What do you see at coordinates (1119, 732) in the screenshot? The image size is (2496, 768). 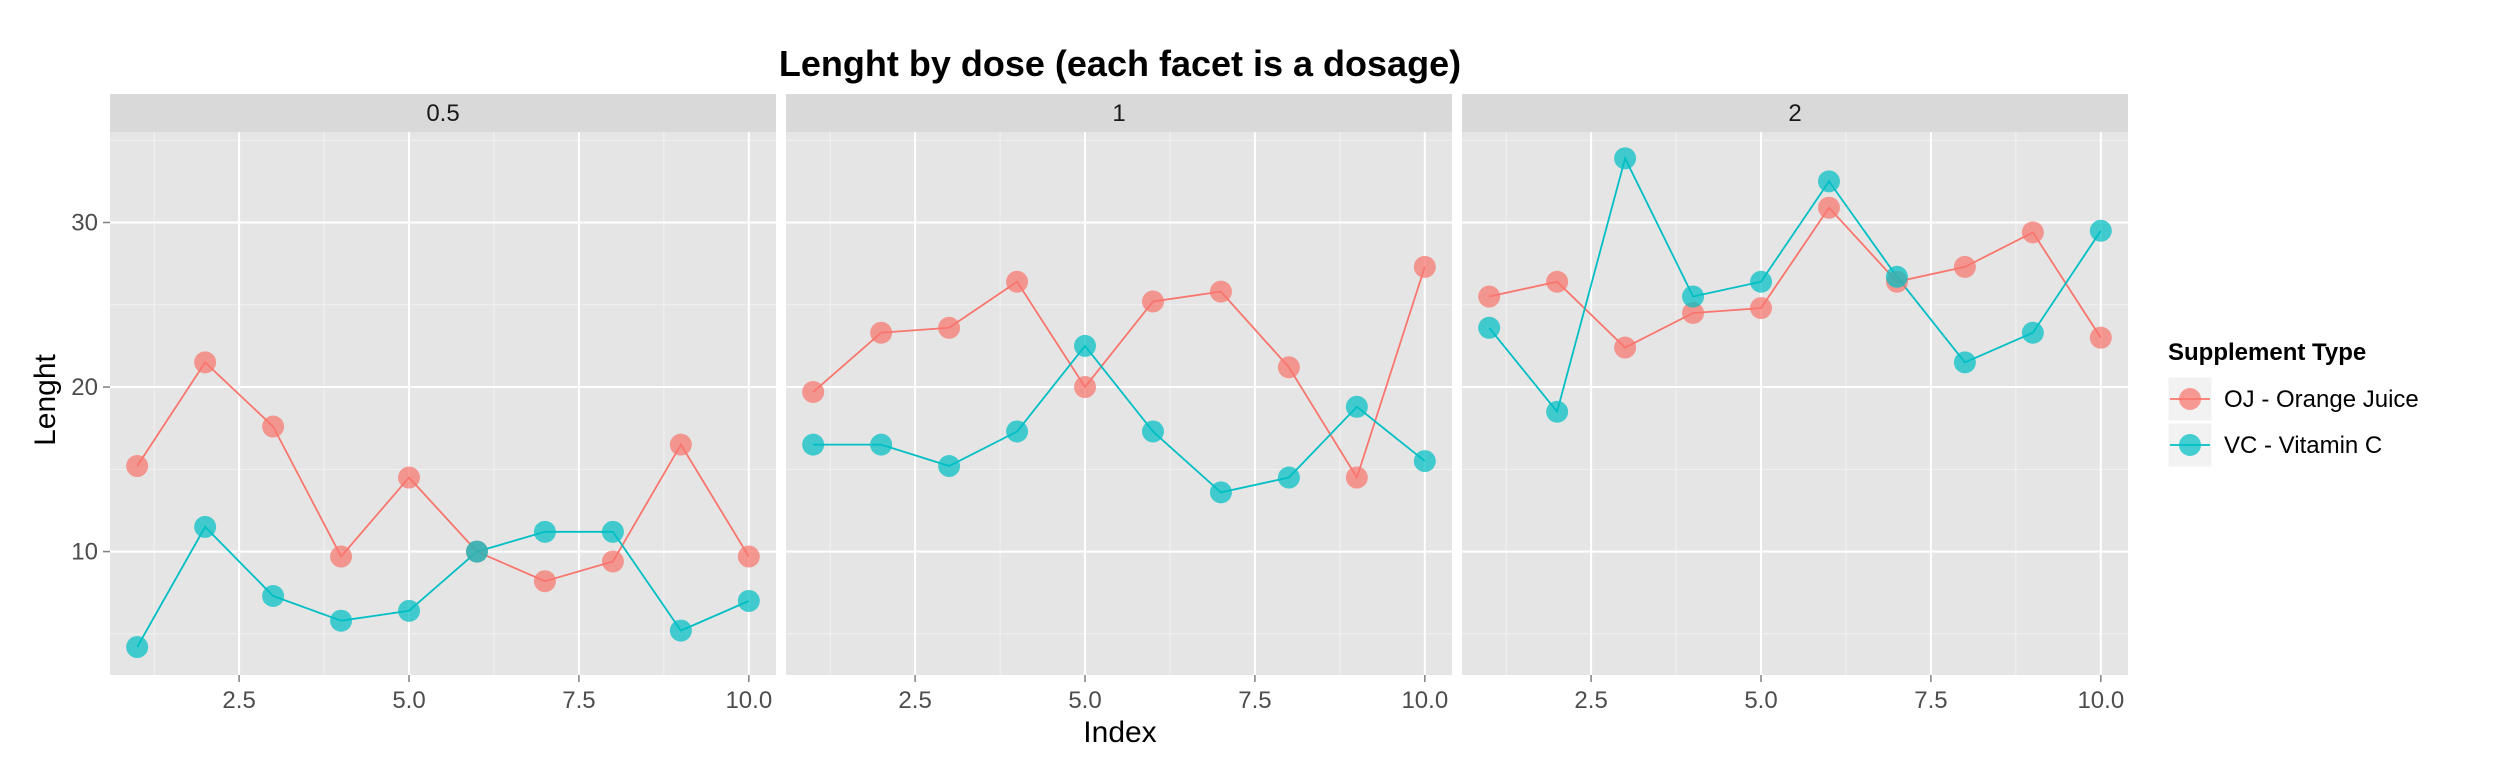 I see `x-axis-label: Index` at bounding box center [1119, 732].